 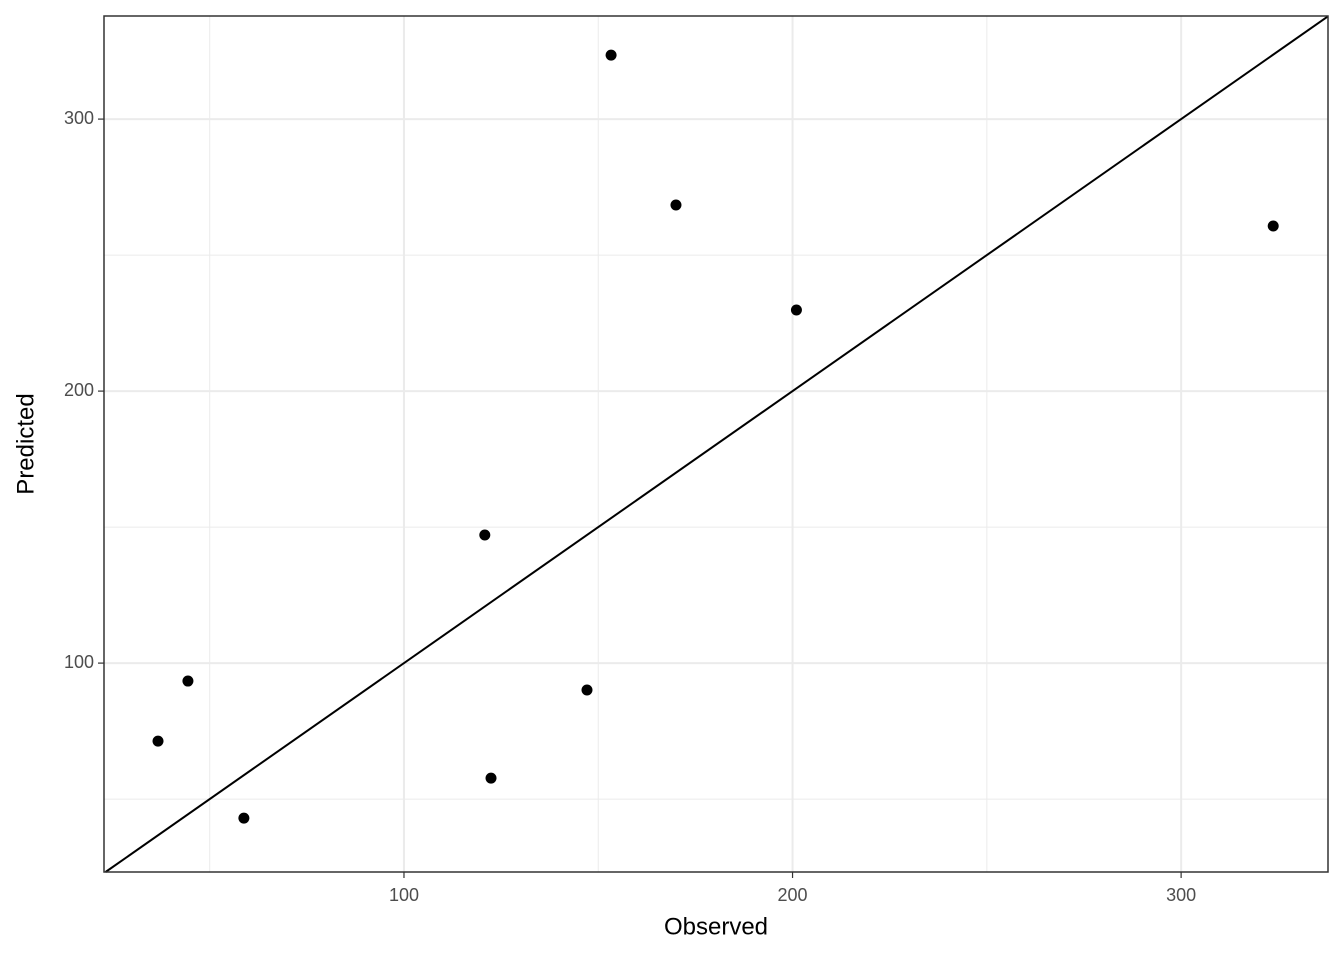 What do you see at coordinates (79, 390) in the screenshot?
I see `y-tick-label: 200` at bounding box center [79, 390].